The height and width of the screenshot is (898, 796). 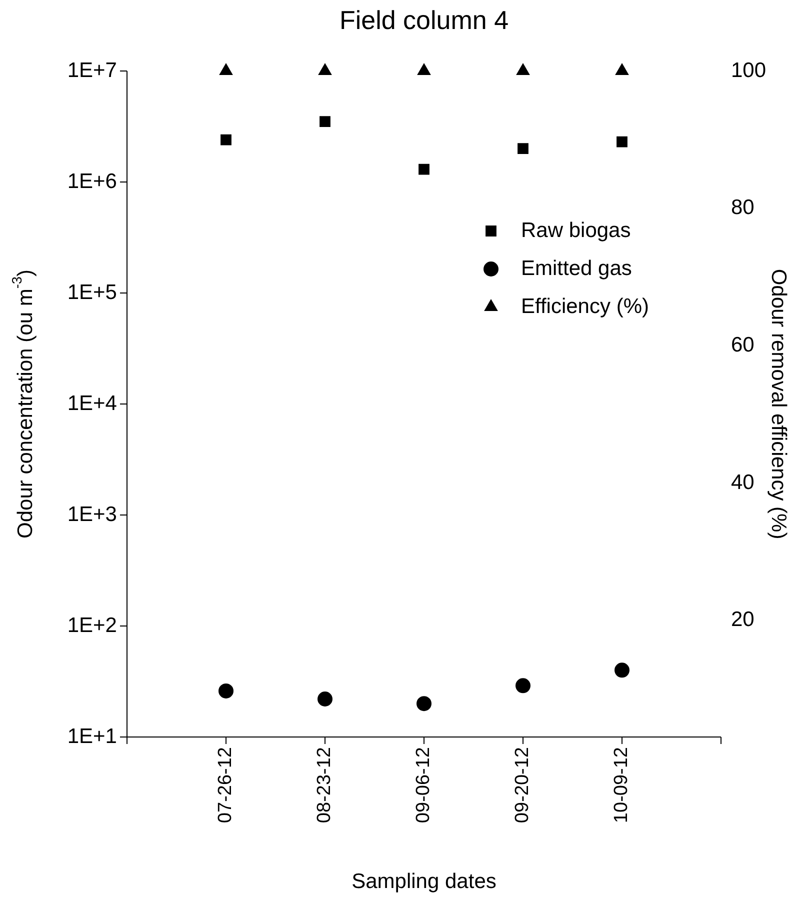 I want to click on y2-tick-label: 60, so click(x=742, y=344).